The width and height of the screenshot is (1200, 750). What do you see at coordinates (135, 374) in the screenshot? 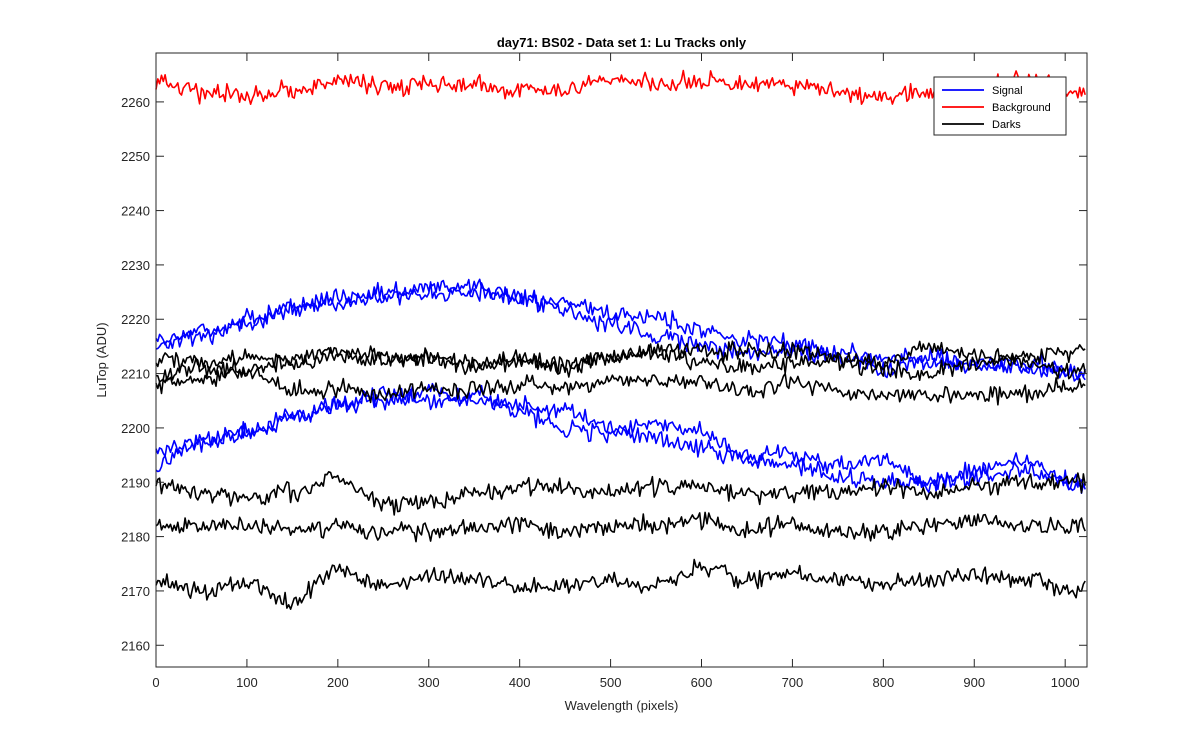
I see `y-tick-label: 2210` at bounding box center [135, 374].